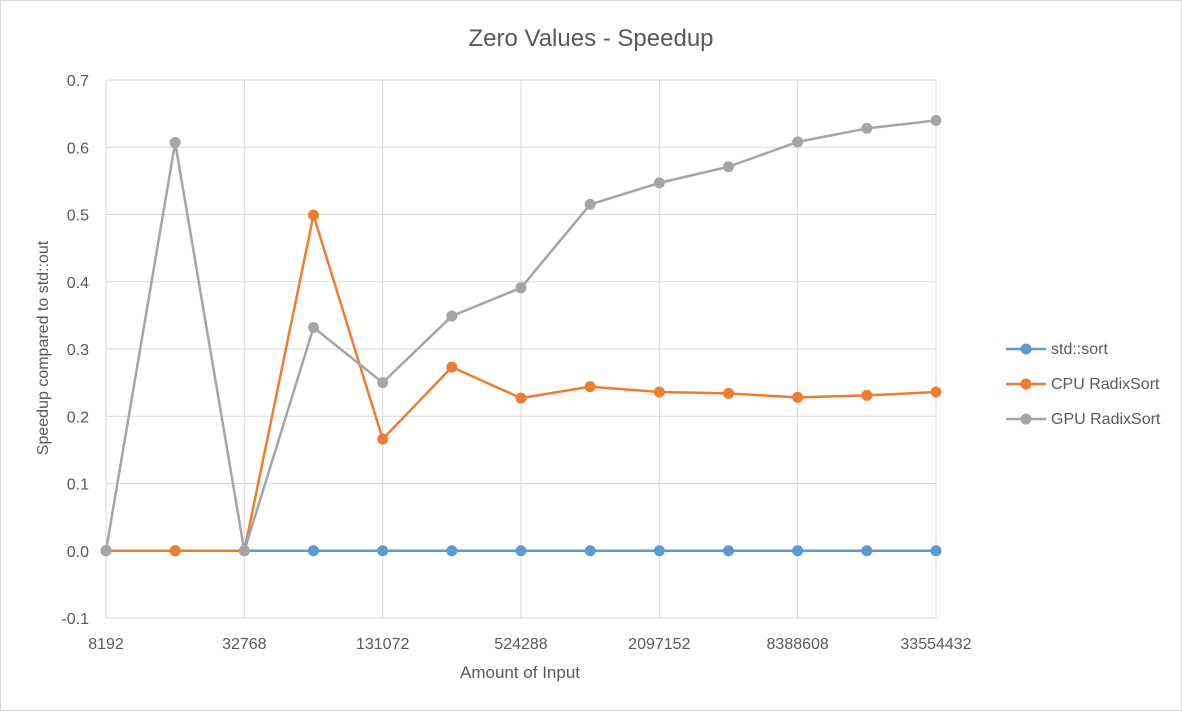  Describe the element at coordinates (659, 644) in the screenshot. I see `x-tick-label: 2097152` at that location.